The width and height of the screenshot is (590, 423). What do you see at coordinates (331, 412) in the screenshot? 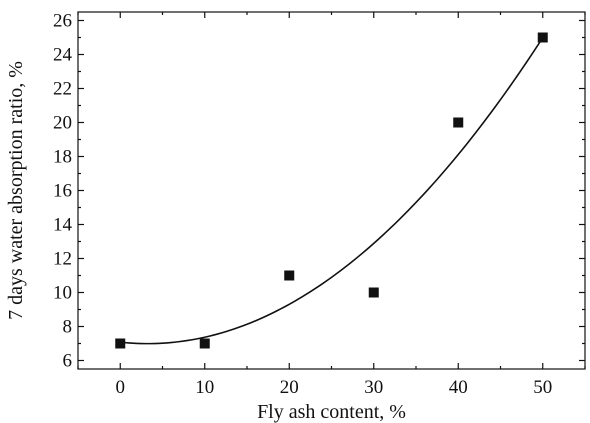
I see `x-axis-title: Fly ash content, %` at bounding box center [331, 412].